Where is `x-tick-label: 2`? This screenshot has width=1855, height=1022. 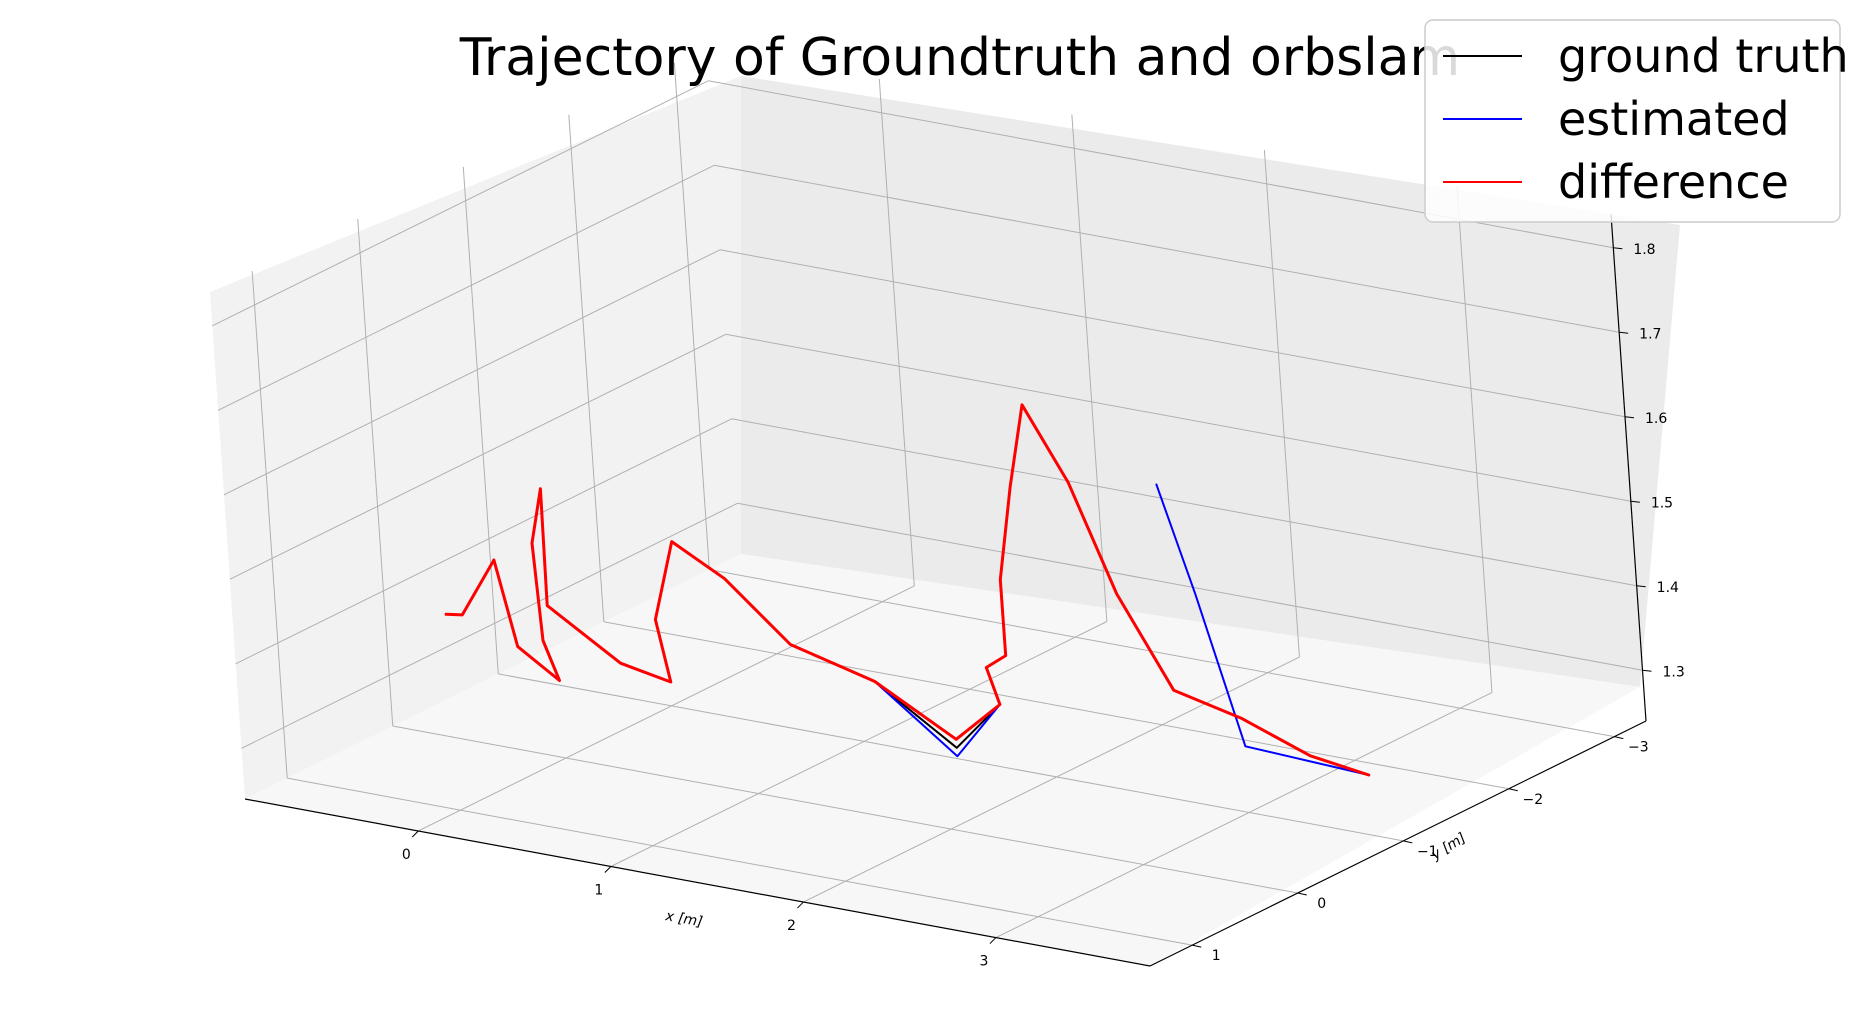
x-tick-label: 2 is located at coordinates (791, 926).